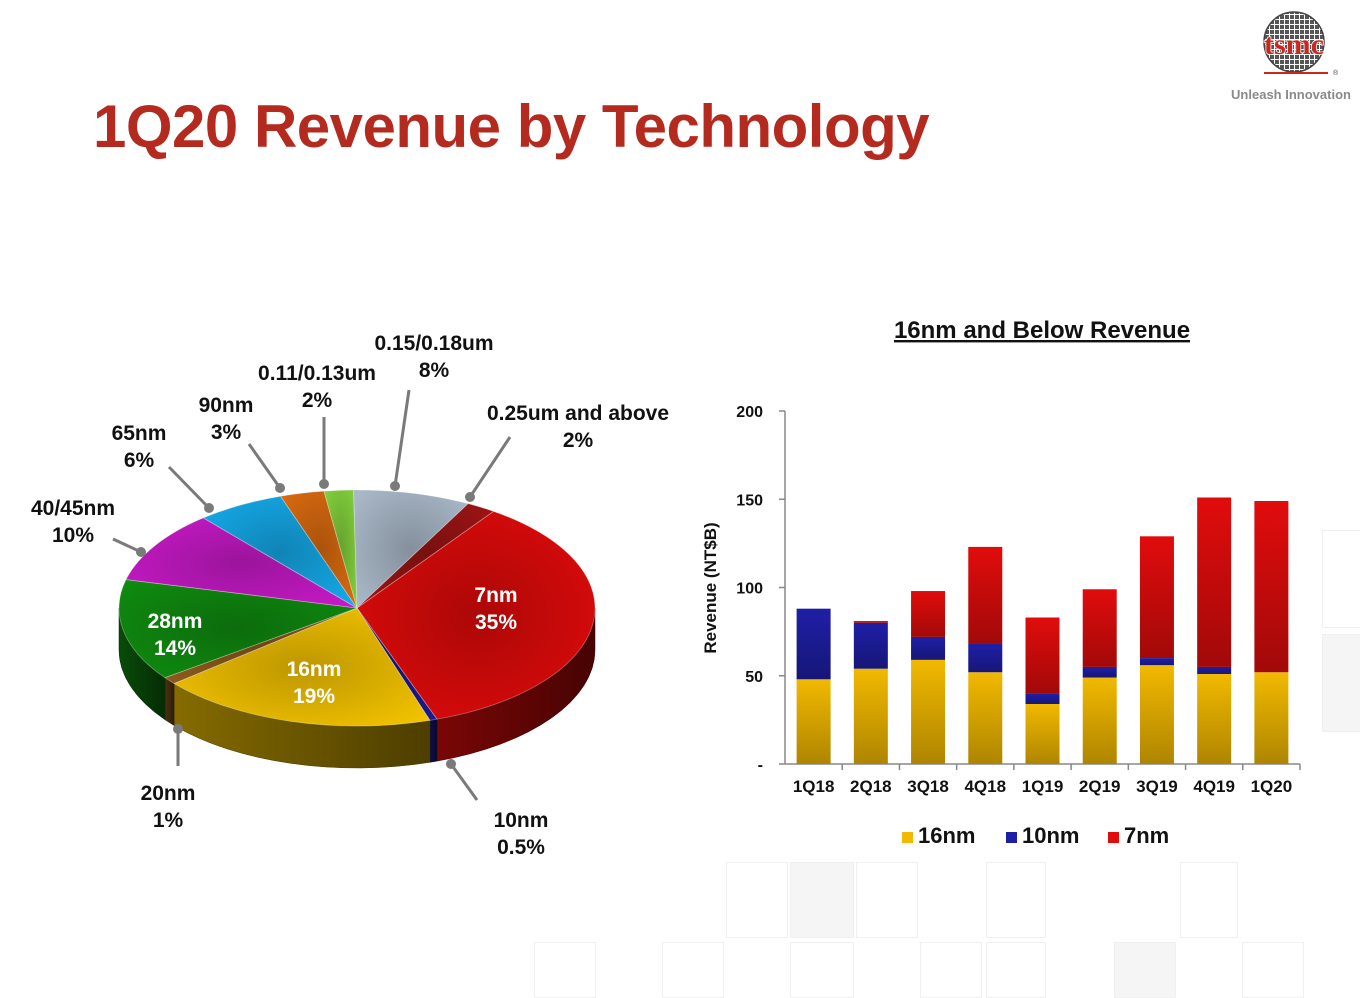  I want to click on bar-segment-10nm-2Q19, so click(1099, 672).